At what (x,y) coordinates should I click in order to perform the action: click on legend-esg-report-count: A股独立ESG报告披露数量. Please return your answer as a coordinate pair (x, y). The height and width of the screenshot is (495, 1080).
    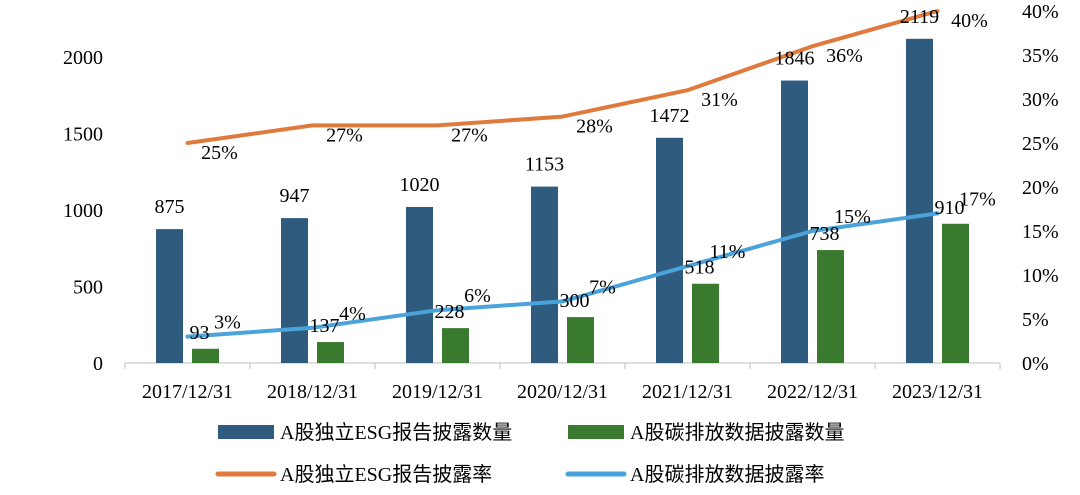
    Looking at the image, I should click on (365, 432).